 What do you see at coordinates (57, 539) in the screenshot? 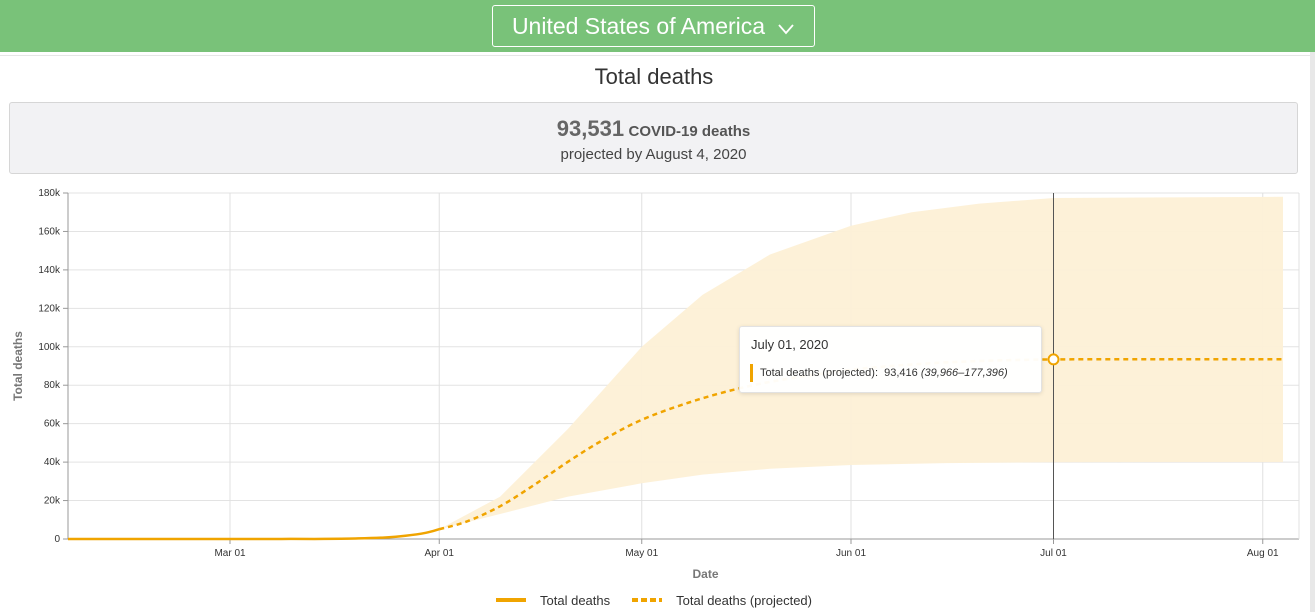
I see `y-tick-label: 0` at bounding box center [57, 539].